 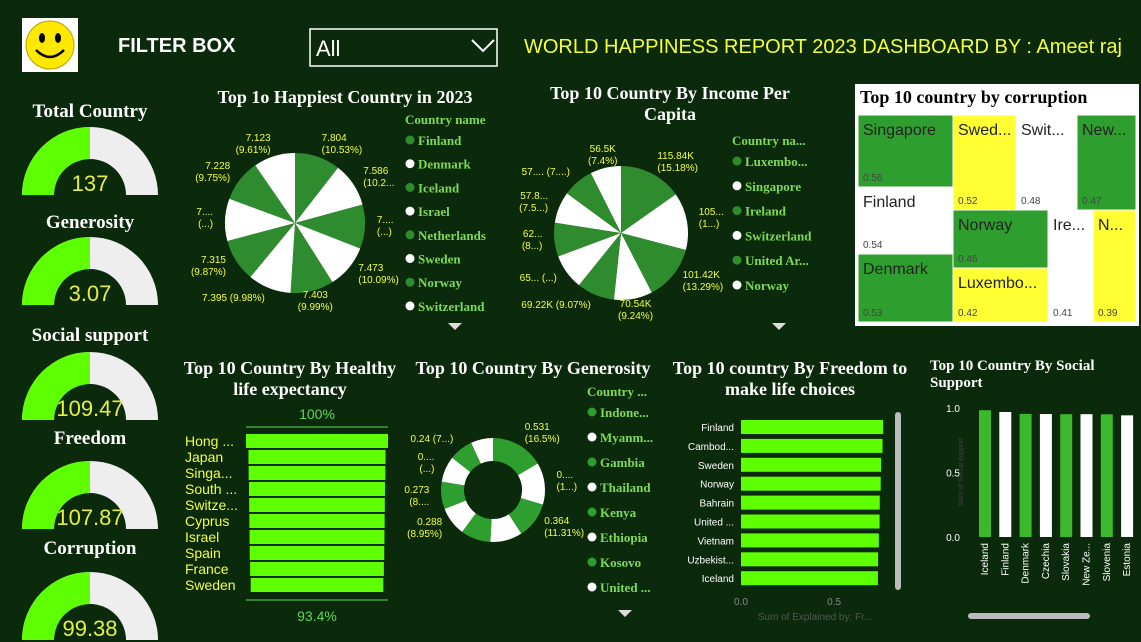 What do you see at coordinates (899, 130) in the screenshot?
I see `tile-label: Singapore` at bounding box center [899, 130].